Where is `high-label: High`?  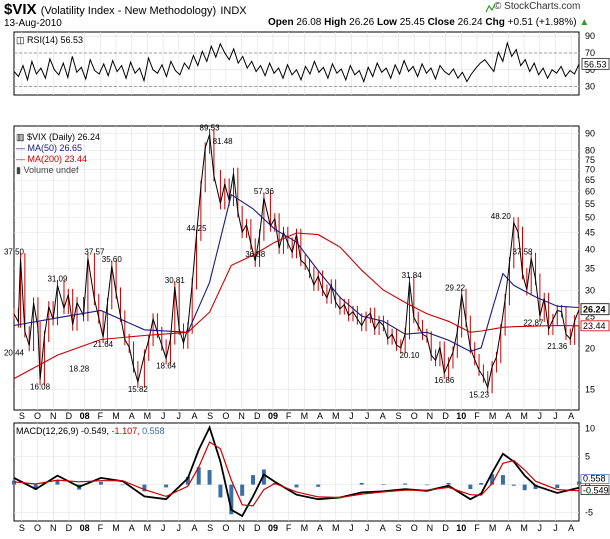
high-label: High is located at coordinates (335, 22).